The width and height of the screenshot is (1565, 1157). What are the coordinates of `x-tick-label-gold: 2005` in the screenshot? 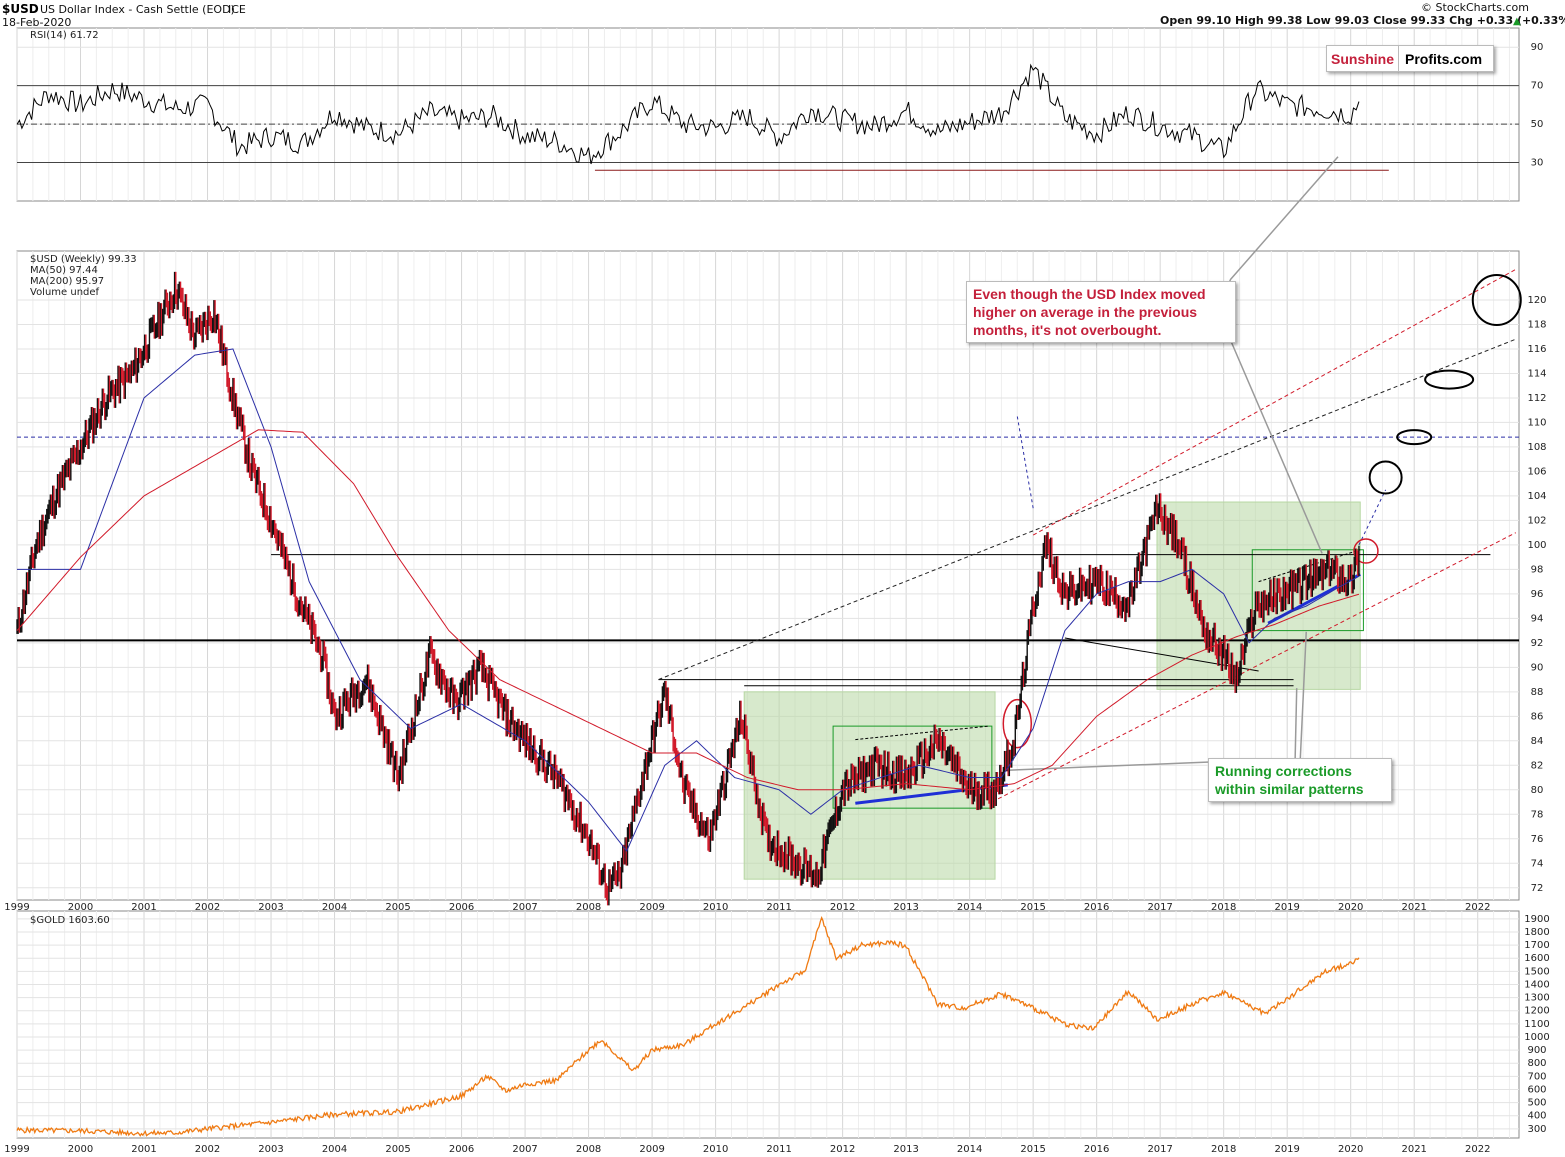 It's located at (397, 1149).